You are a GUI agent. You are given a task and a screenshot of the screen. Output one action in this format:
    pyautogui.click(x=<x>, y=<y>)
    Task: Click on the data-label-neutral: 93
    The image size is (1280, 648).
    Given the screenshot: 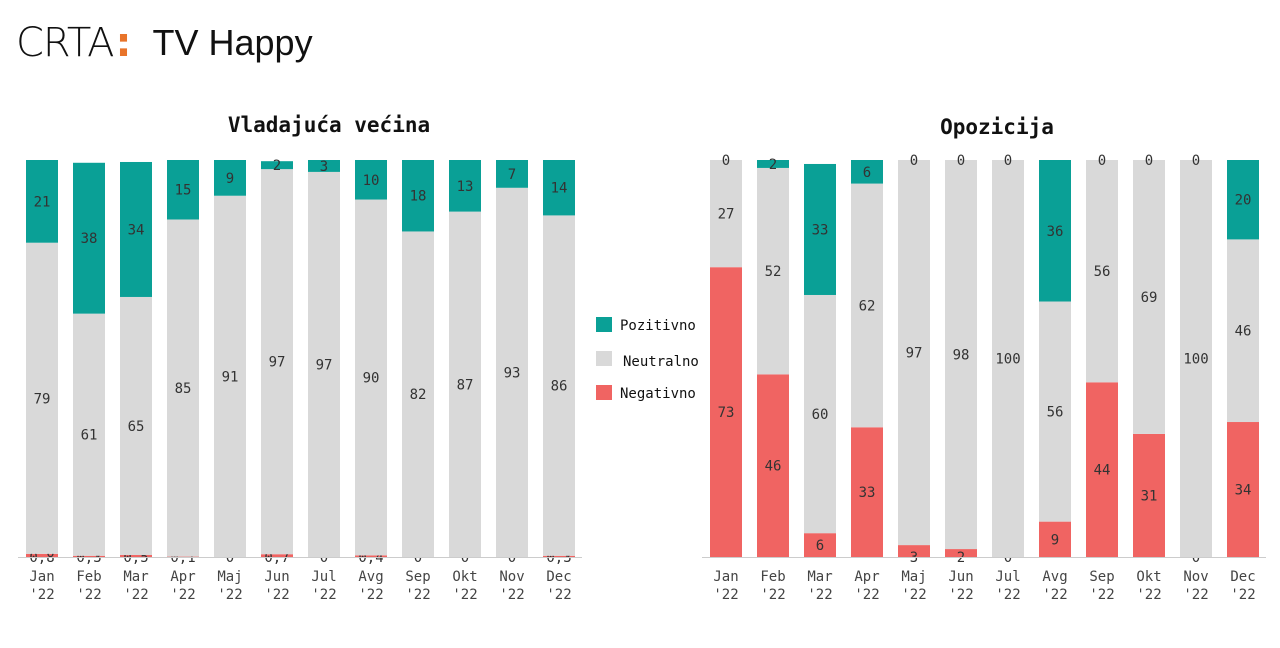 What is the action you would take?
    pyautogui.click(x=512, y=373)
    